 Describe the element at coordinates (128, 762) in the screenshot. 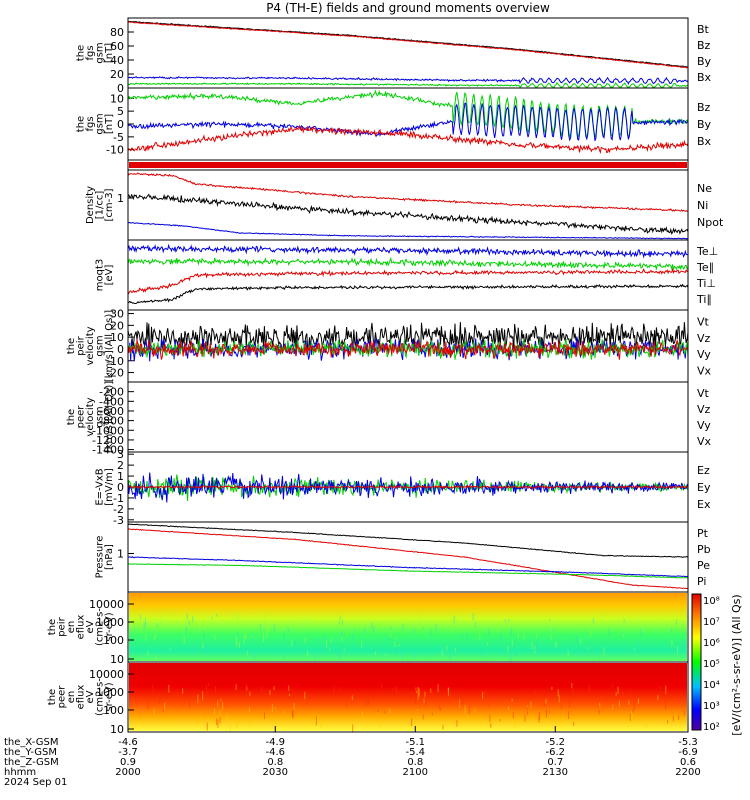

I see `x-tick-label: 0.9` at that location.